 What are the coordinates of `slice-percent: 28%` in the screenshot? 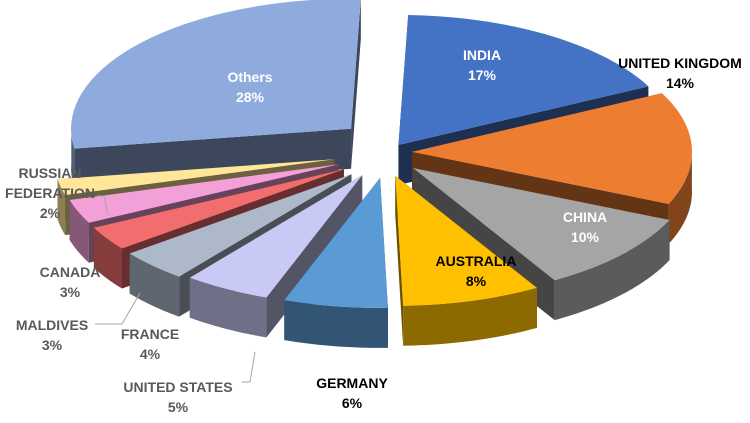 It's located at (250, 97).